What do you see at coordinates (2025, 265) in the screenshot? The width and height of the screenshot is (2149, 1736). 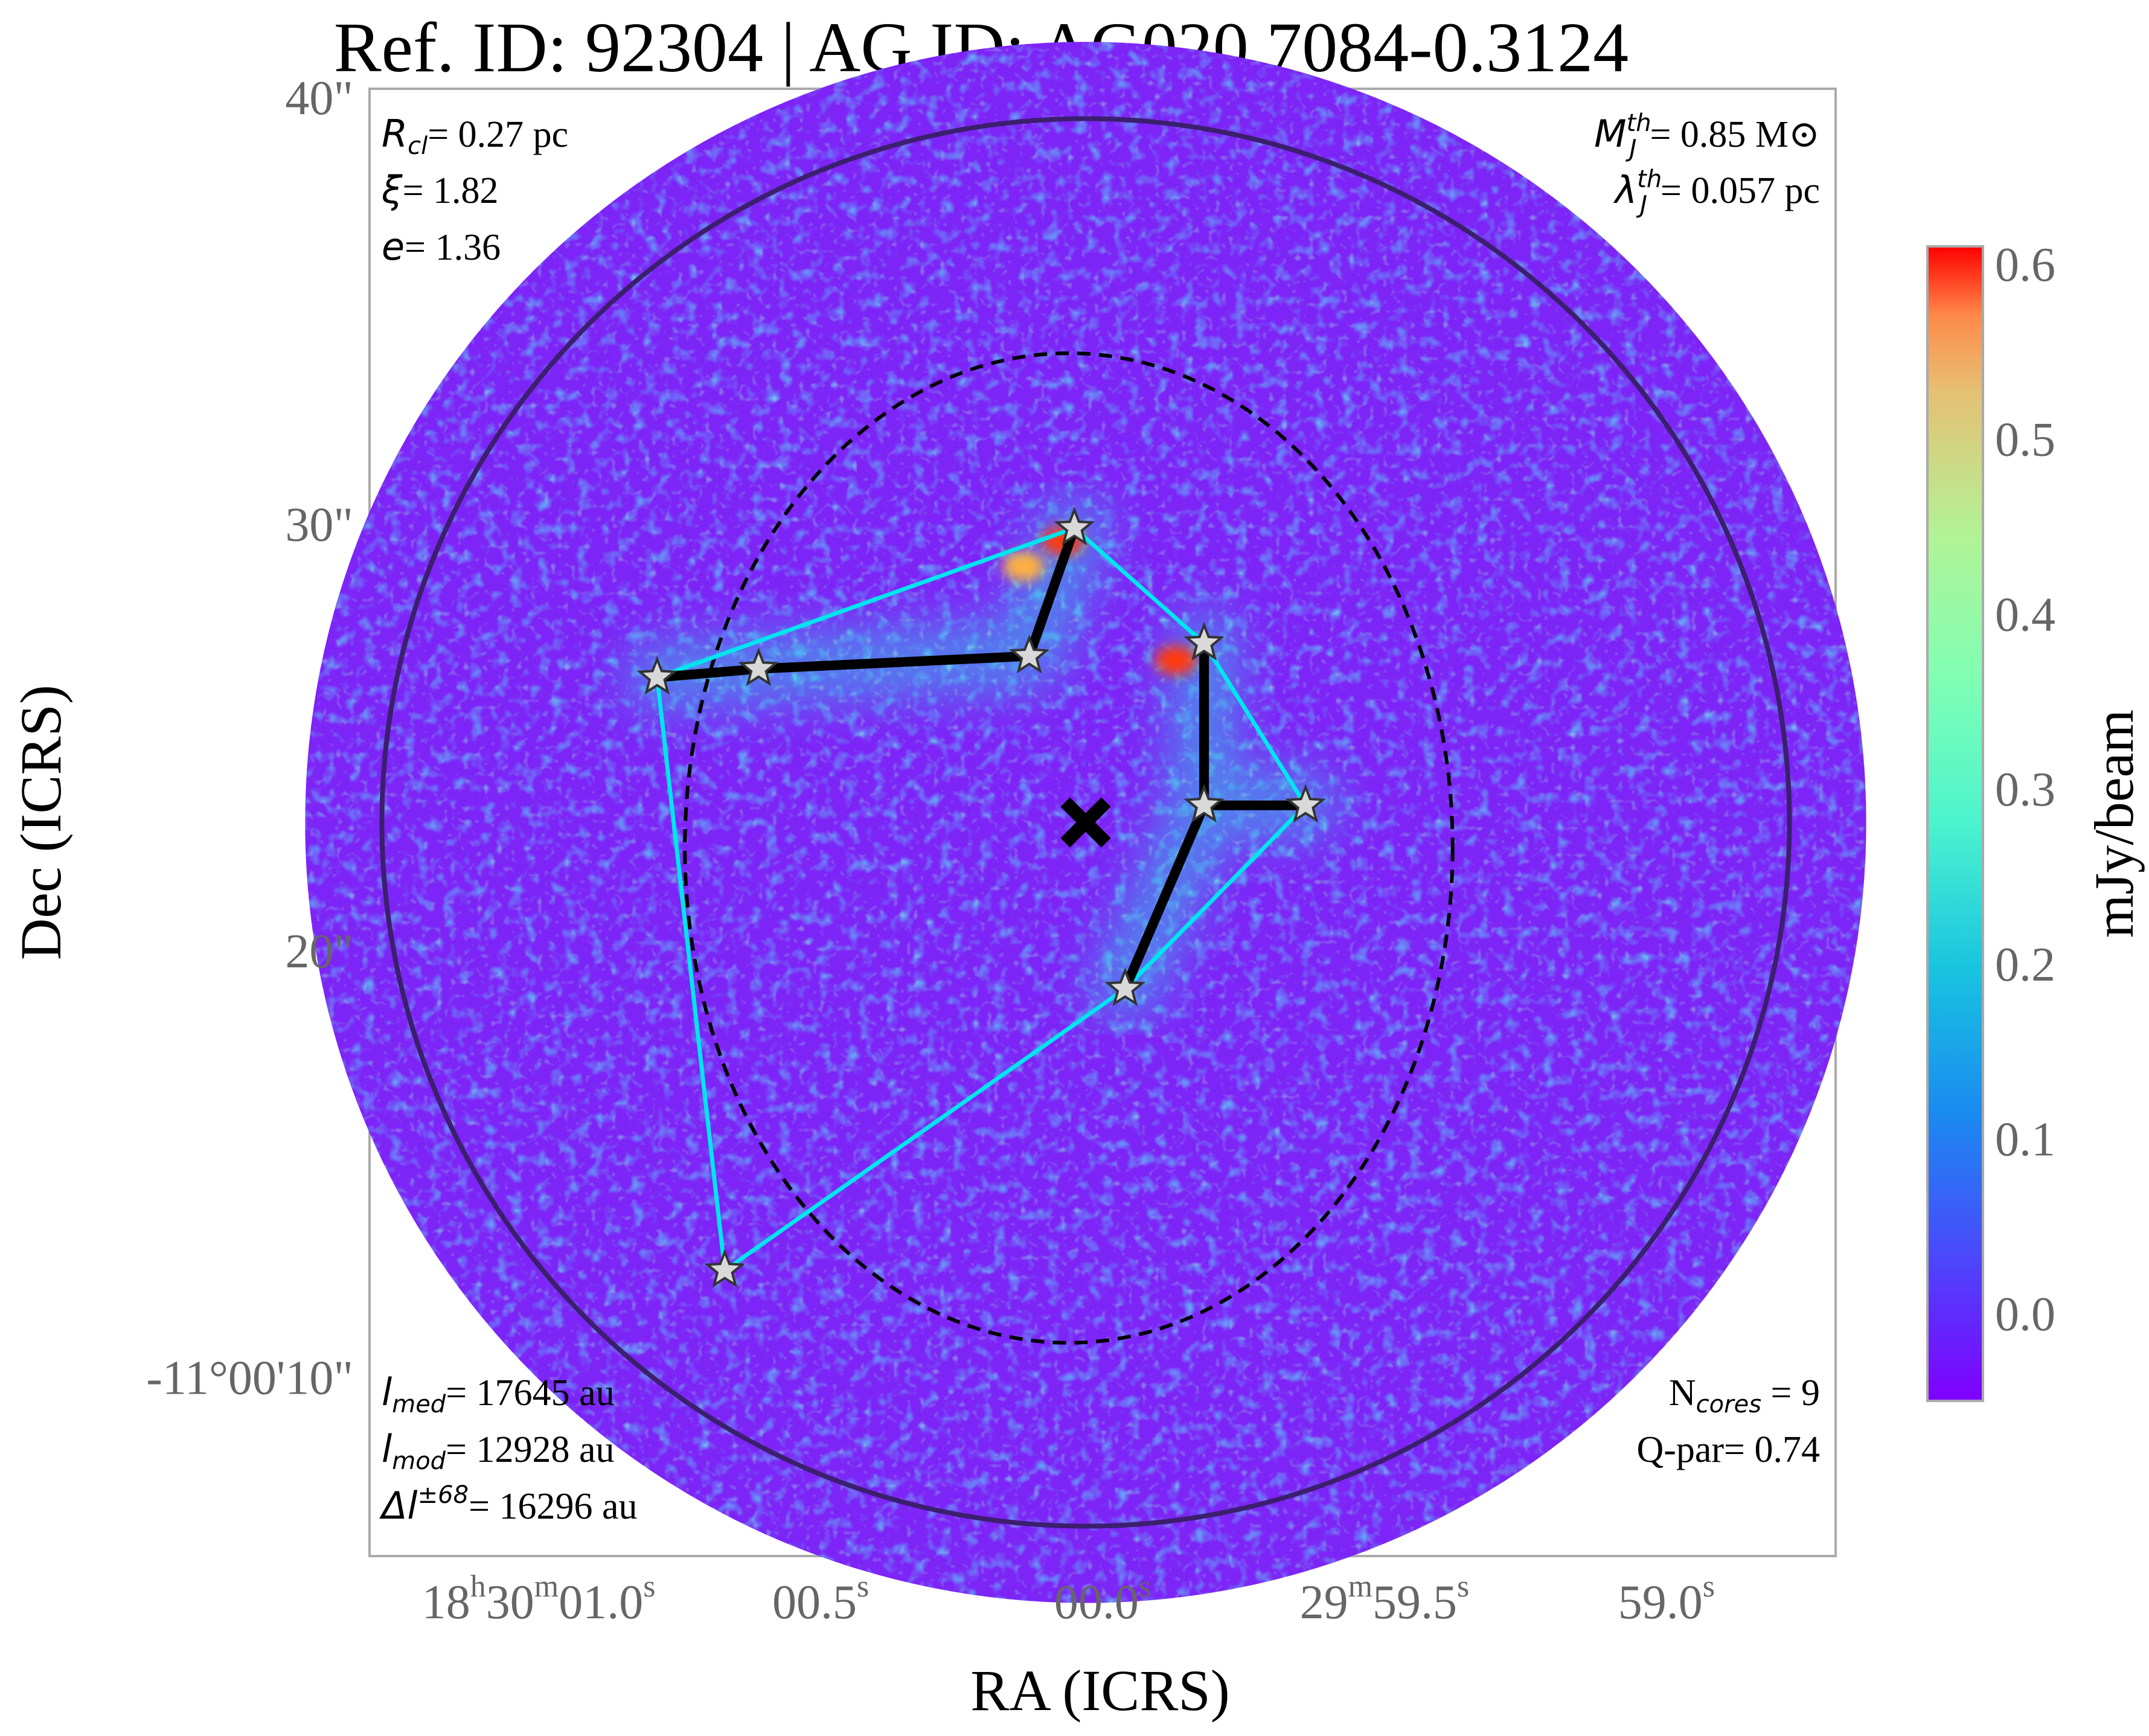 I see `colorbar-tick-label: 0.6` at bounding box center [2025, 265].